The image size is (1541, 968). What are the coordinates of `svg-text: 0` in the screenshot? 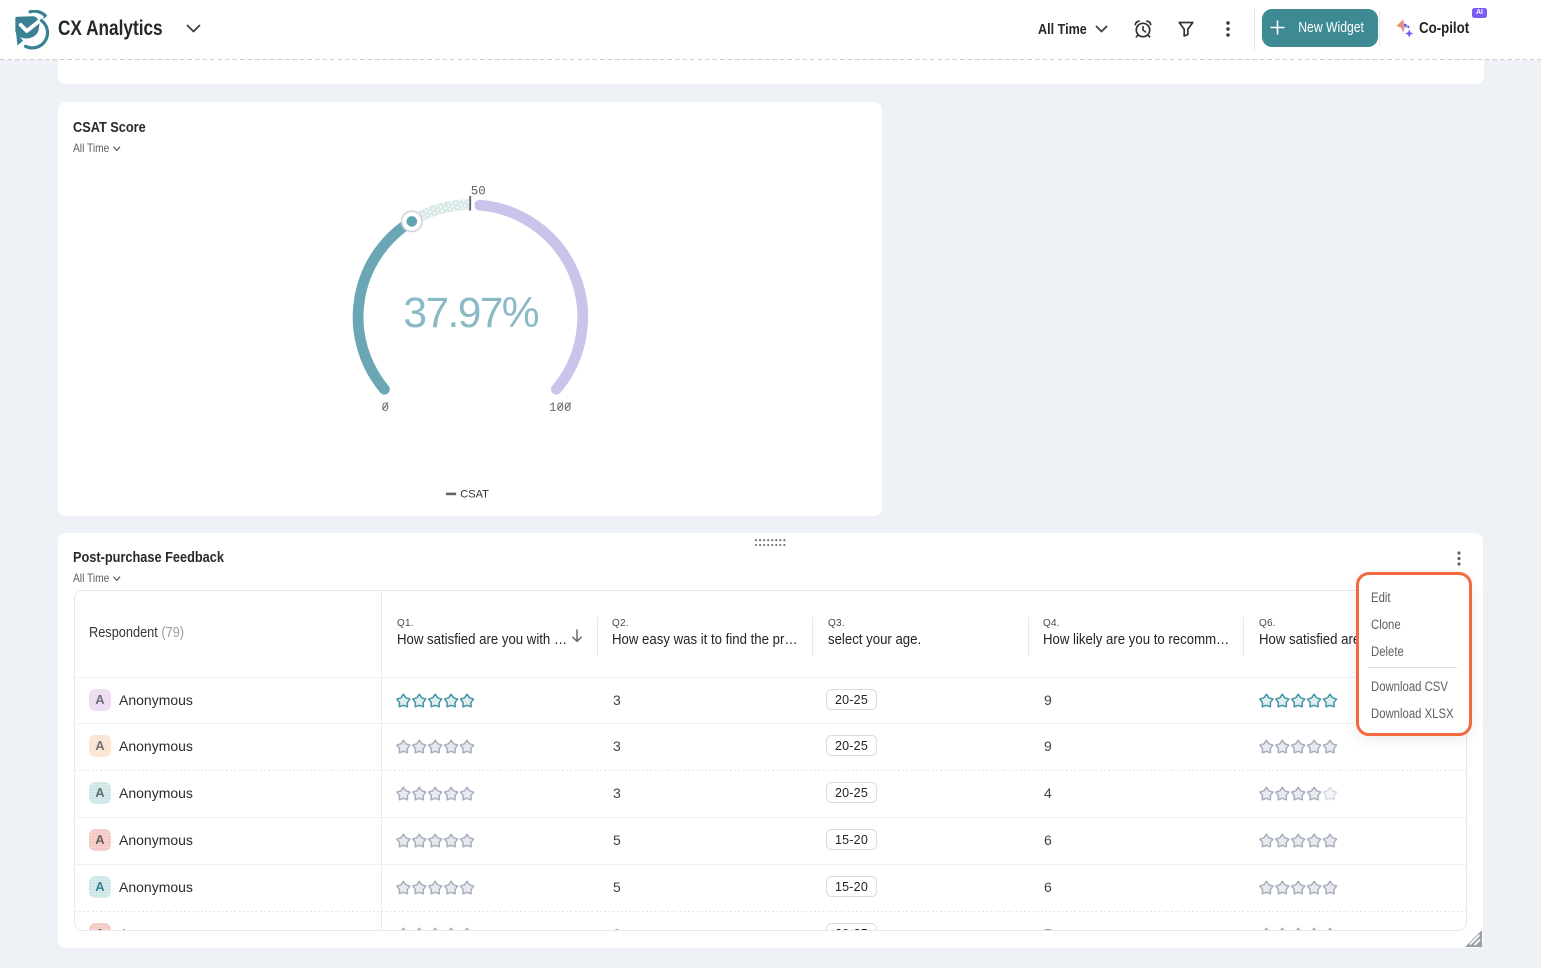 It's located at (385, 408).